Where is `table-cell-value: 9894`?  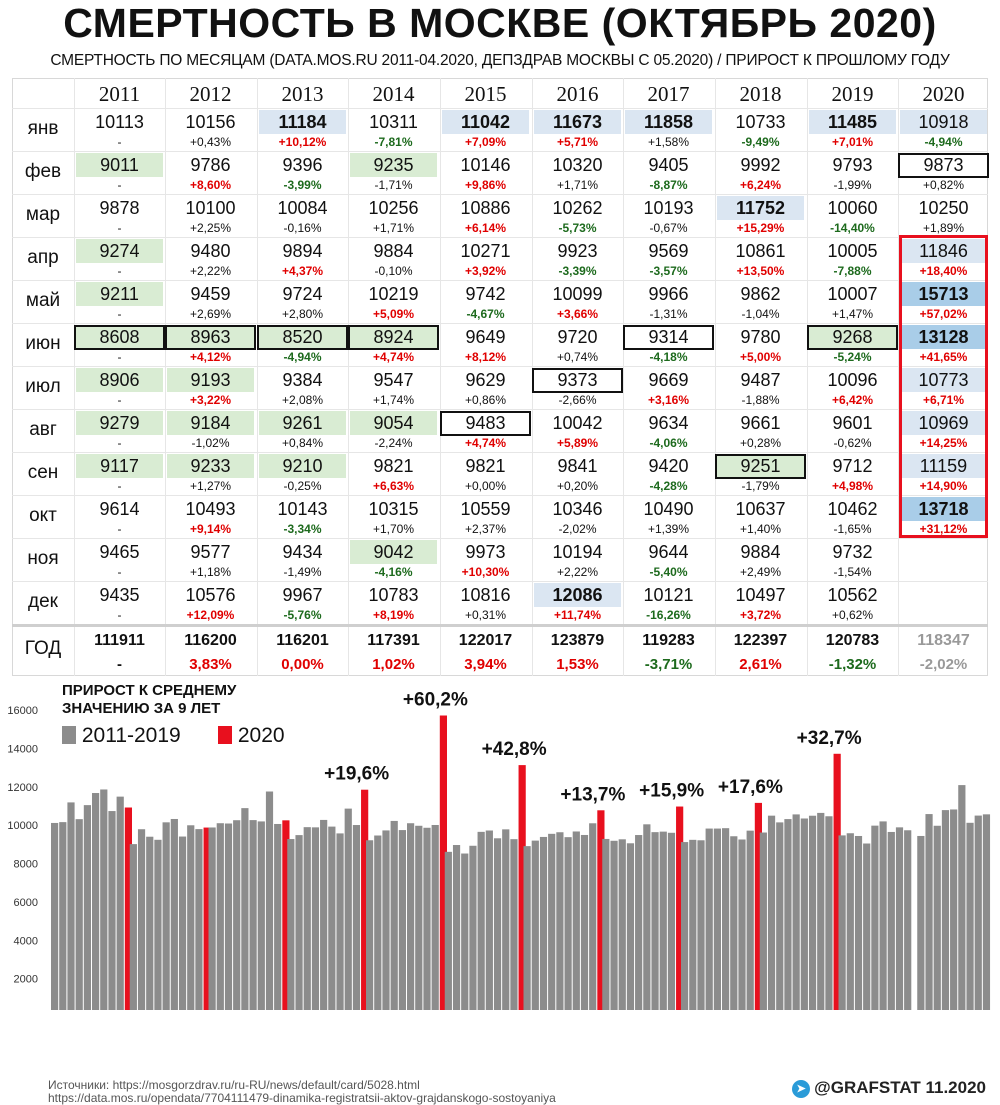 table-cell-value: 9894 is located at coordinates (302, 251).